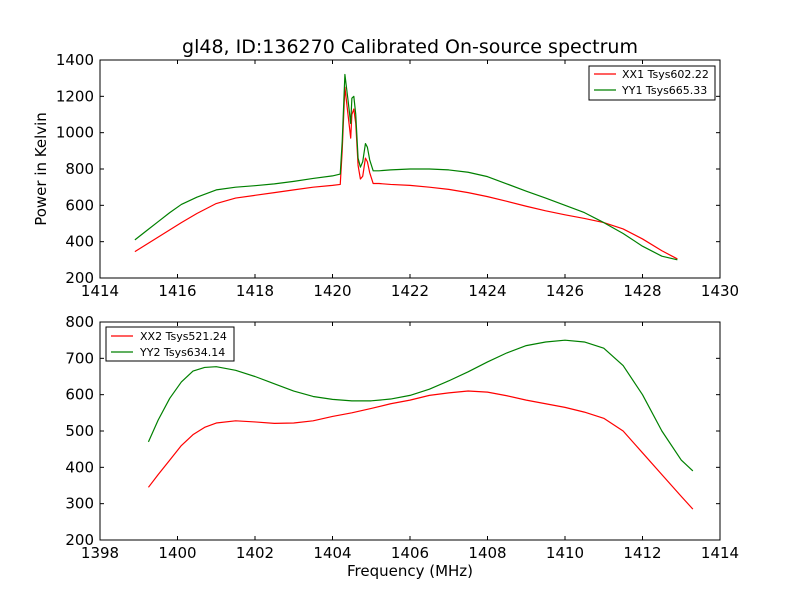 The height and width of the screenshot is (600, 800). I want to click on bottom-x-tick-label: 1412, so click(642, 553).